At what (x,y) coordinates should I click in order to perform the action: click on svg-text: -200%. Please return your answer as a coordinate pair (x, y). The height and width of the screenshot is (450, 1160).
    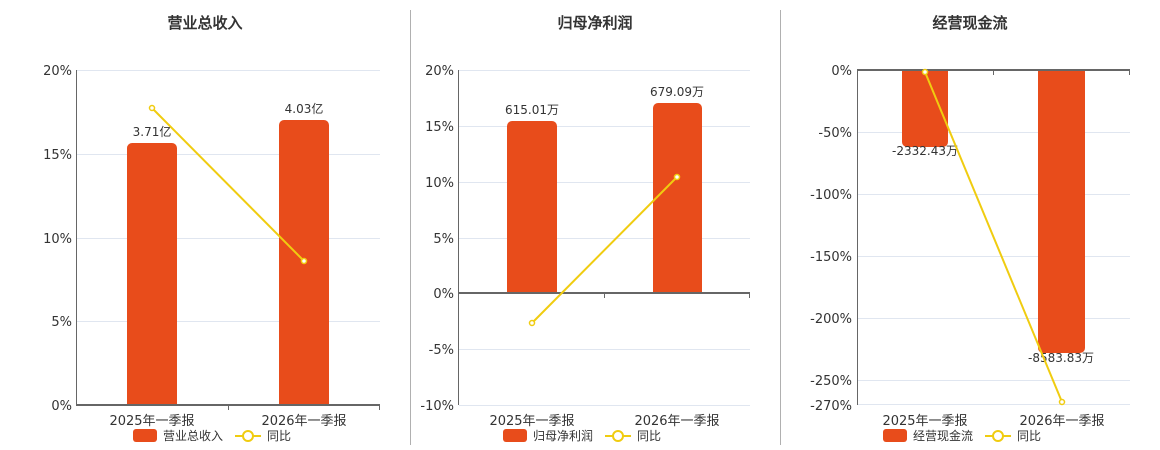
    Looking at the image, I should click on (831, 319).